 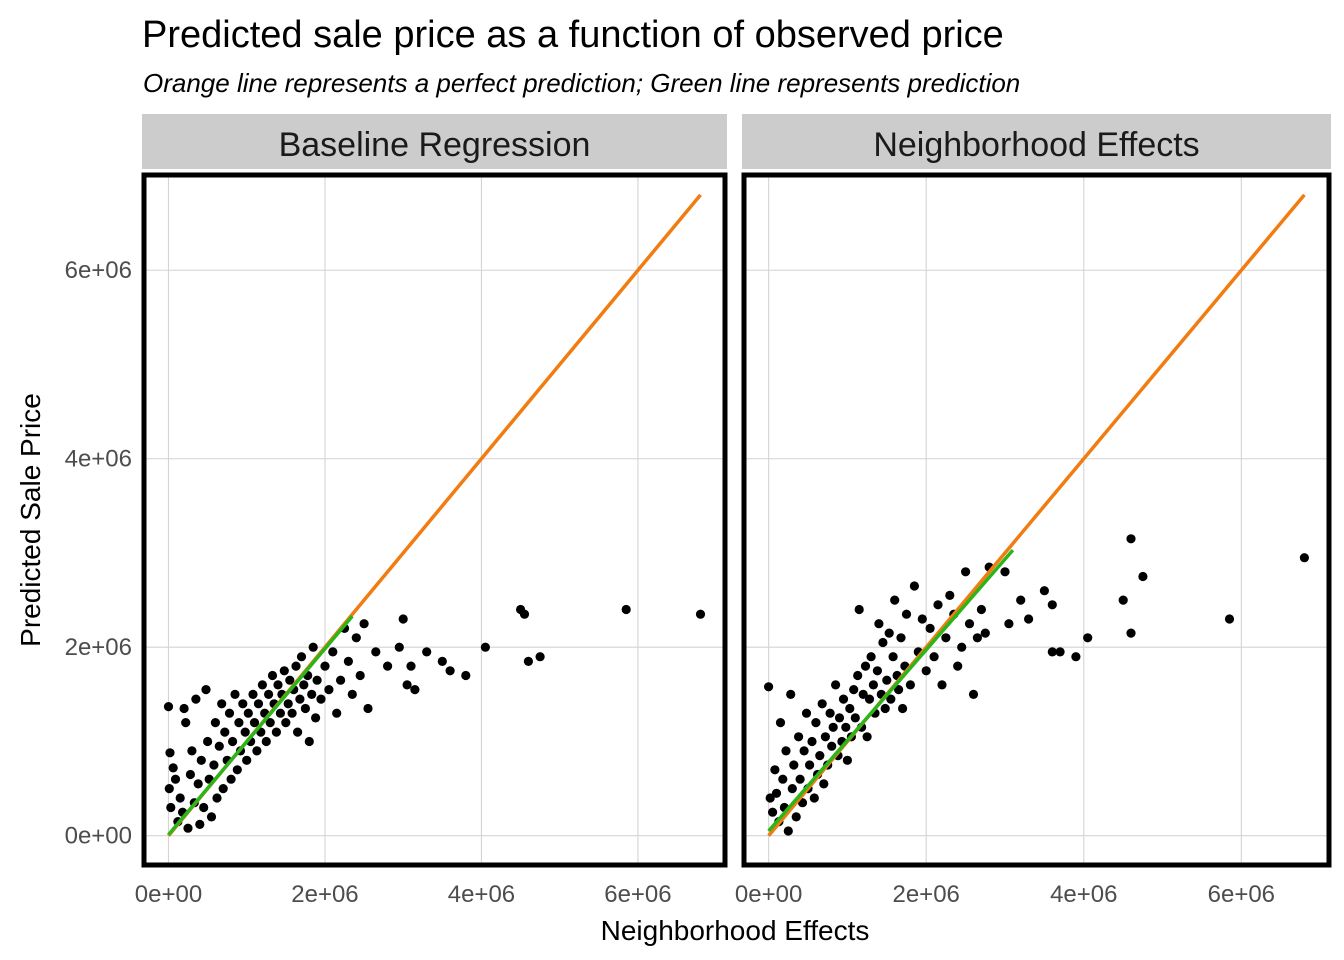 What do you see at coordinates (768, 894) in the screenshot?
I see `x-tick-label: 0e+00` at bounding box center [768, 894].